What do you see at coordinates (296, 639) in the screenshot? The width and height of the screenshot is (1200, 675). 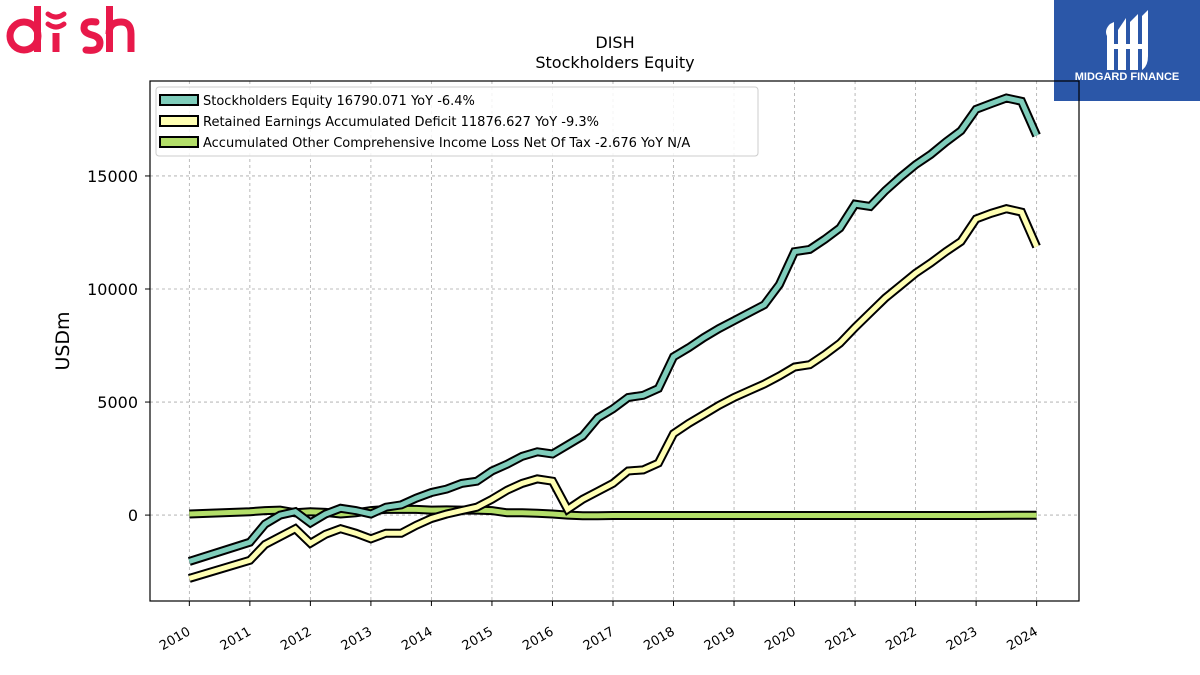 I see `x-tick-label: 2012` at bounding box center [296, 639].